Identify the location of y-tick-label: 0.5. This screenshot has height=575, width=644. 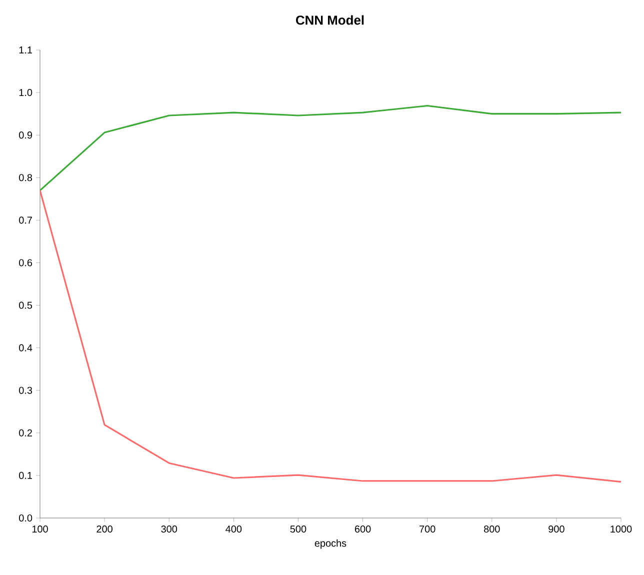
(25, 305).